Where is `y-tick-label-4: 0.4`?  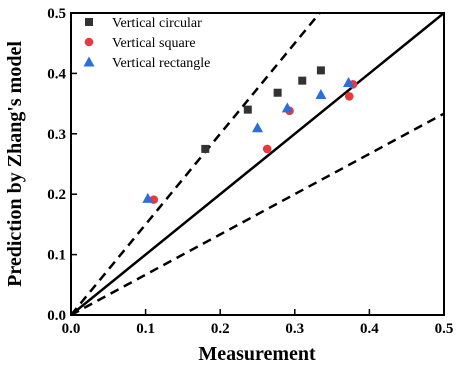 y-tick-label-4: 0.4 is located at coordinates (56, 74).